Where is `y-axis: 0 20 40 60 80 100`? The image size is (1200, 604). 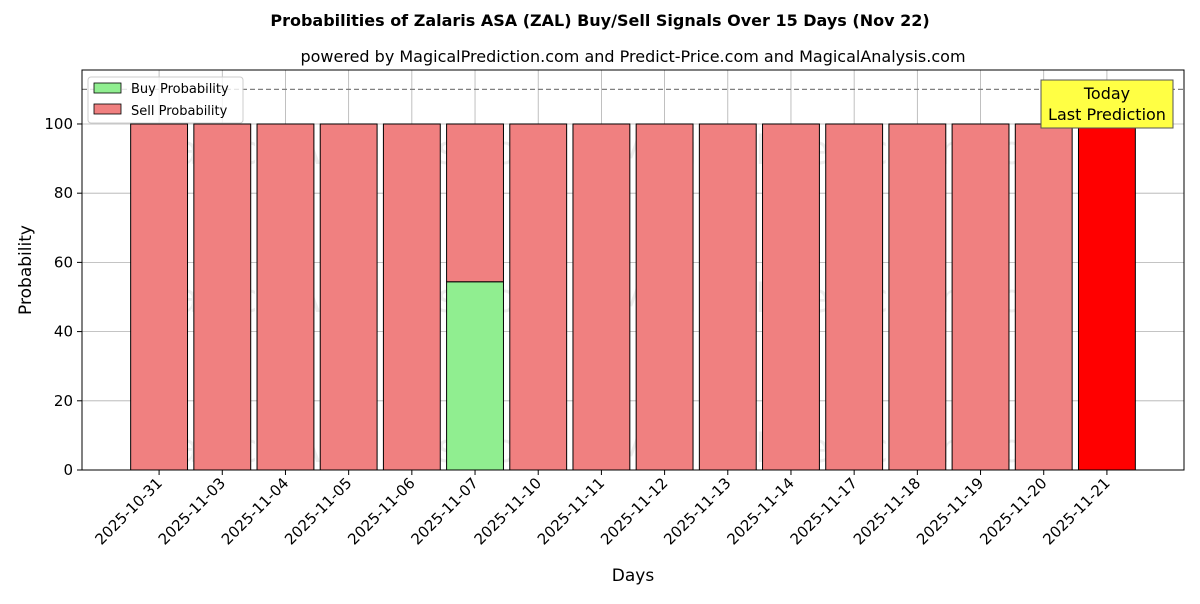 y-axis: 0 20 40 60 80 100 is located at coordinates (63, 297).